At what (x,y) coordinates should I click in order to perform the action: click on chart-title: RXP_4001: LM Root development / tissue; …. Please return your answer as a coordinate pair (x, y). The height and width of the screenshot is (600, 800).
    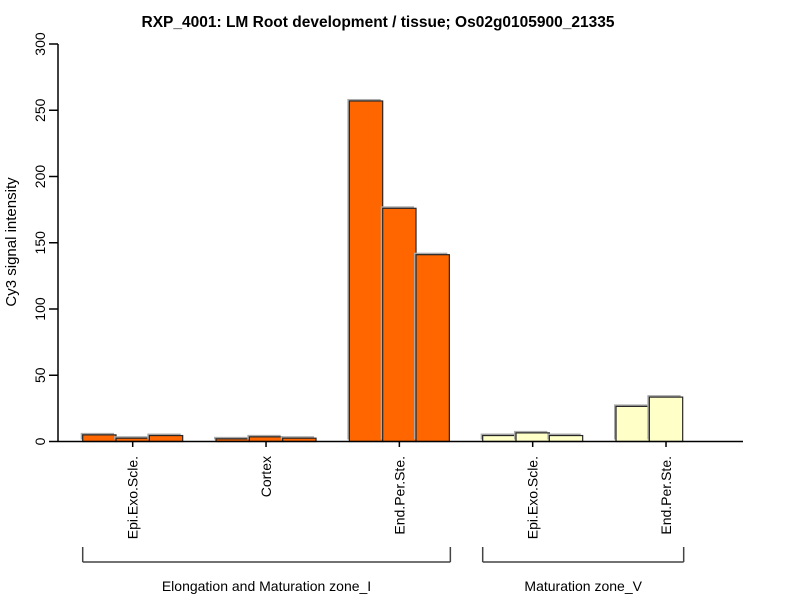
    Looking at the image, I should click on (378, 22).